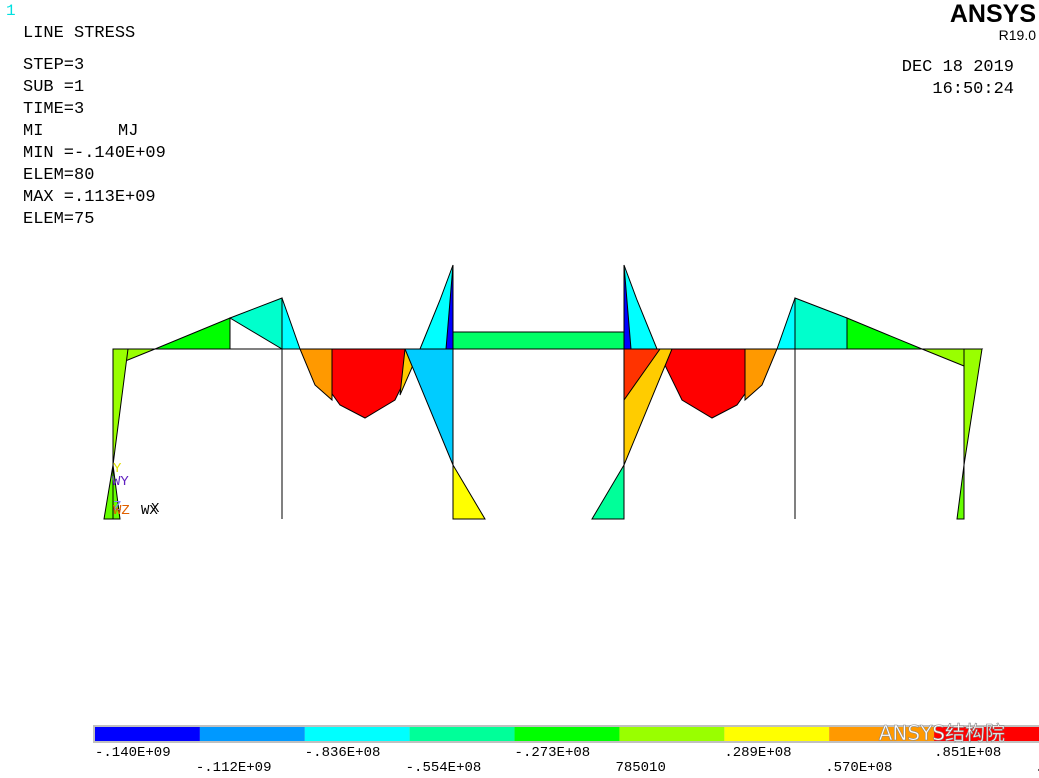  I want to click on triad-label: X, so click(155, 509).